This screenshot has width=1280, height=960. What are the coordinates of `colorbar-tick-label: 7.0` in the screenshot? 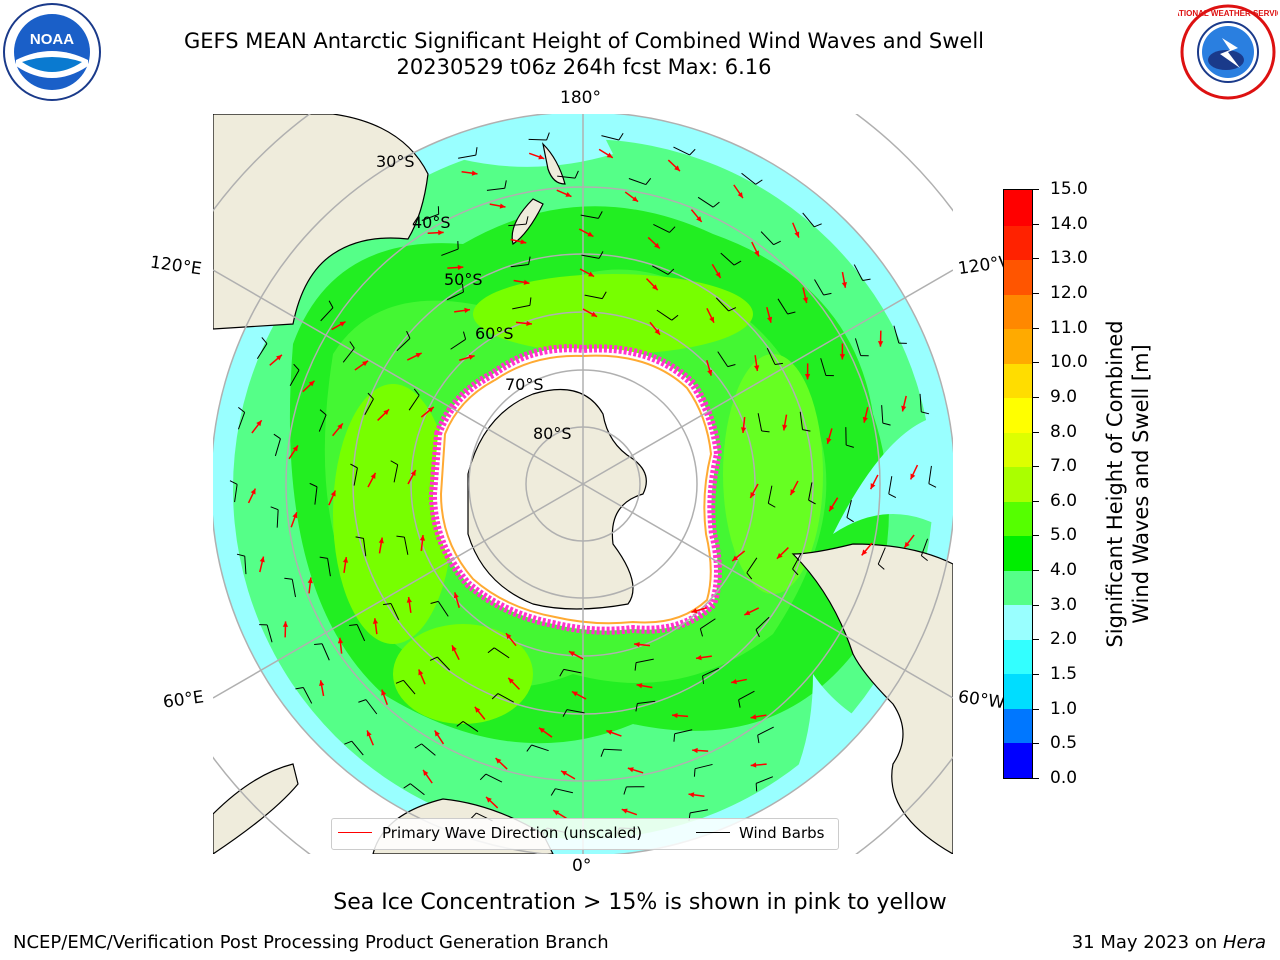 It's located at (1064, 466).